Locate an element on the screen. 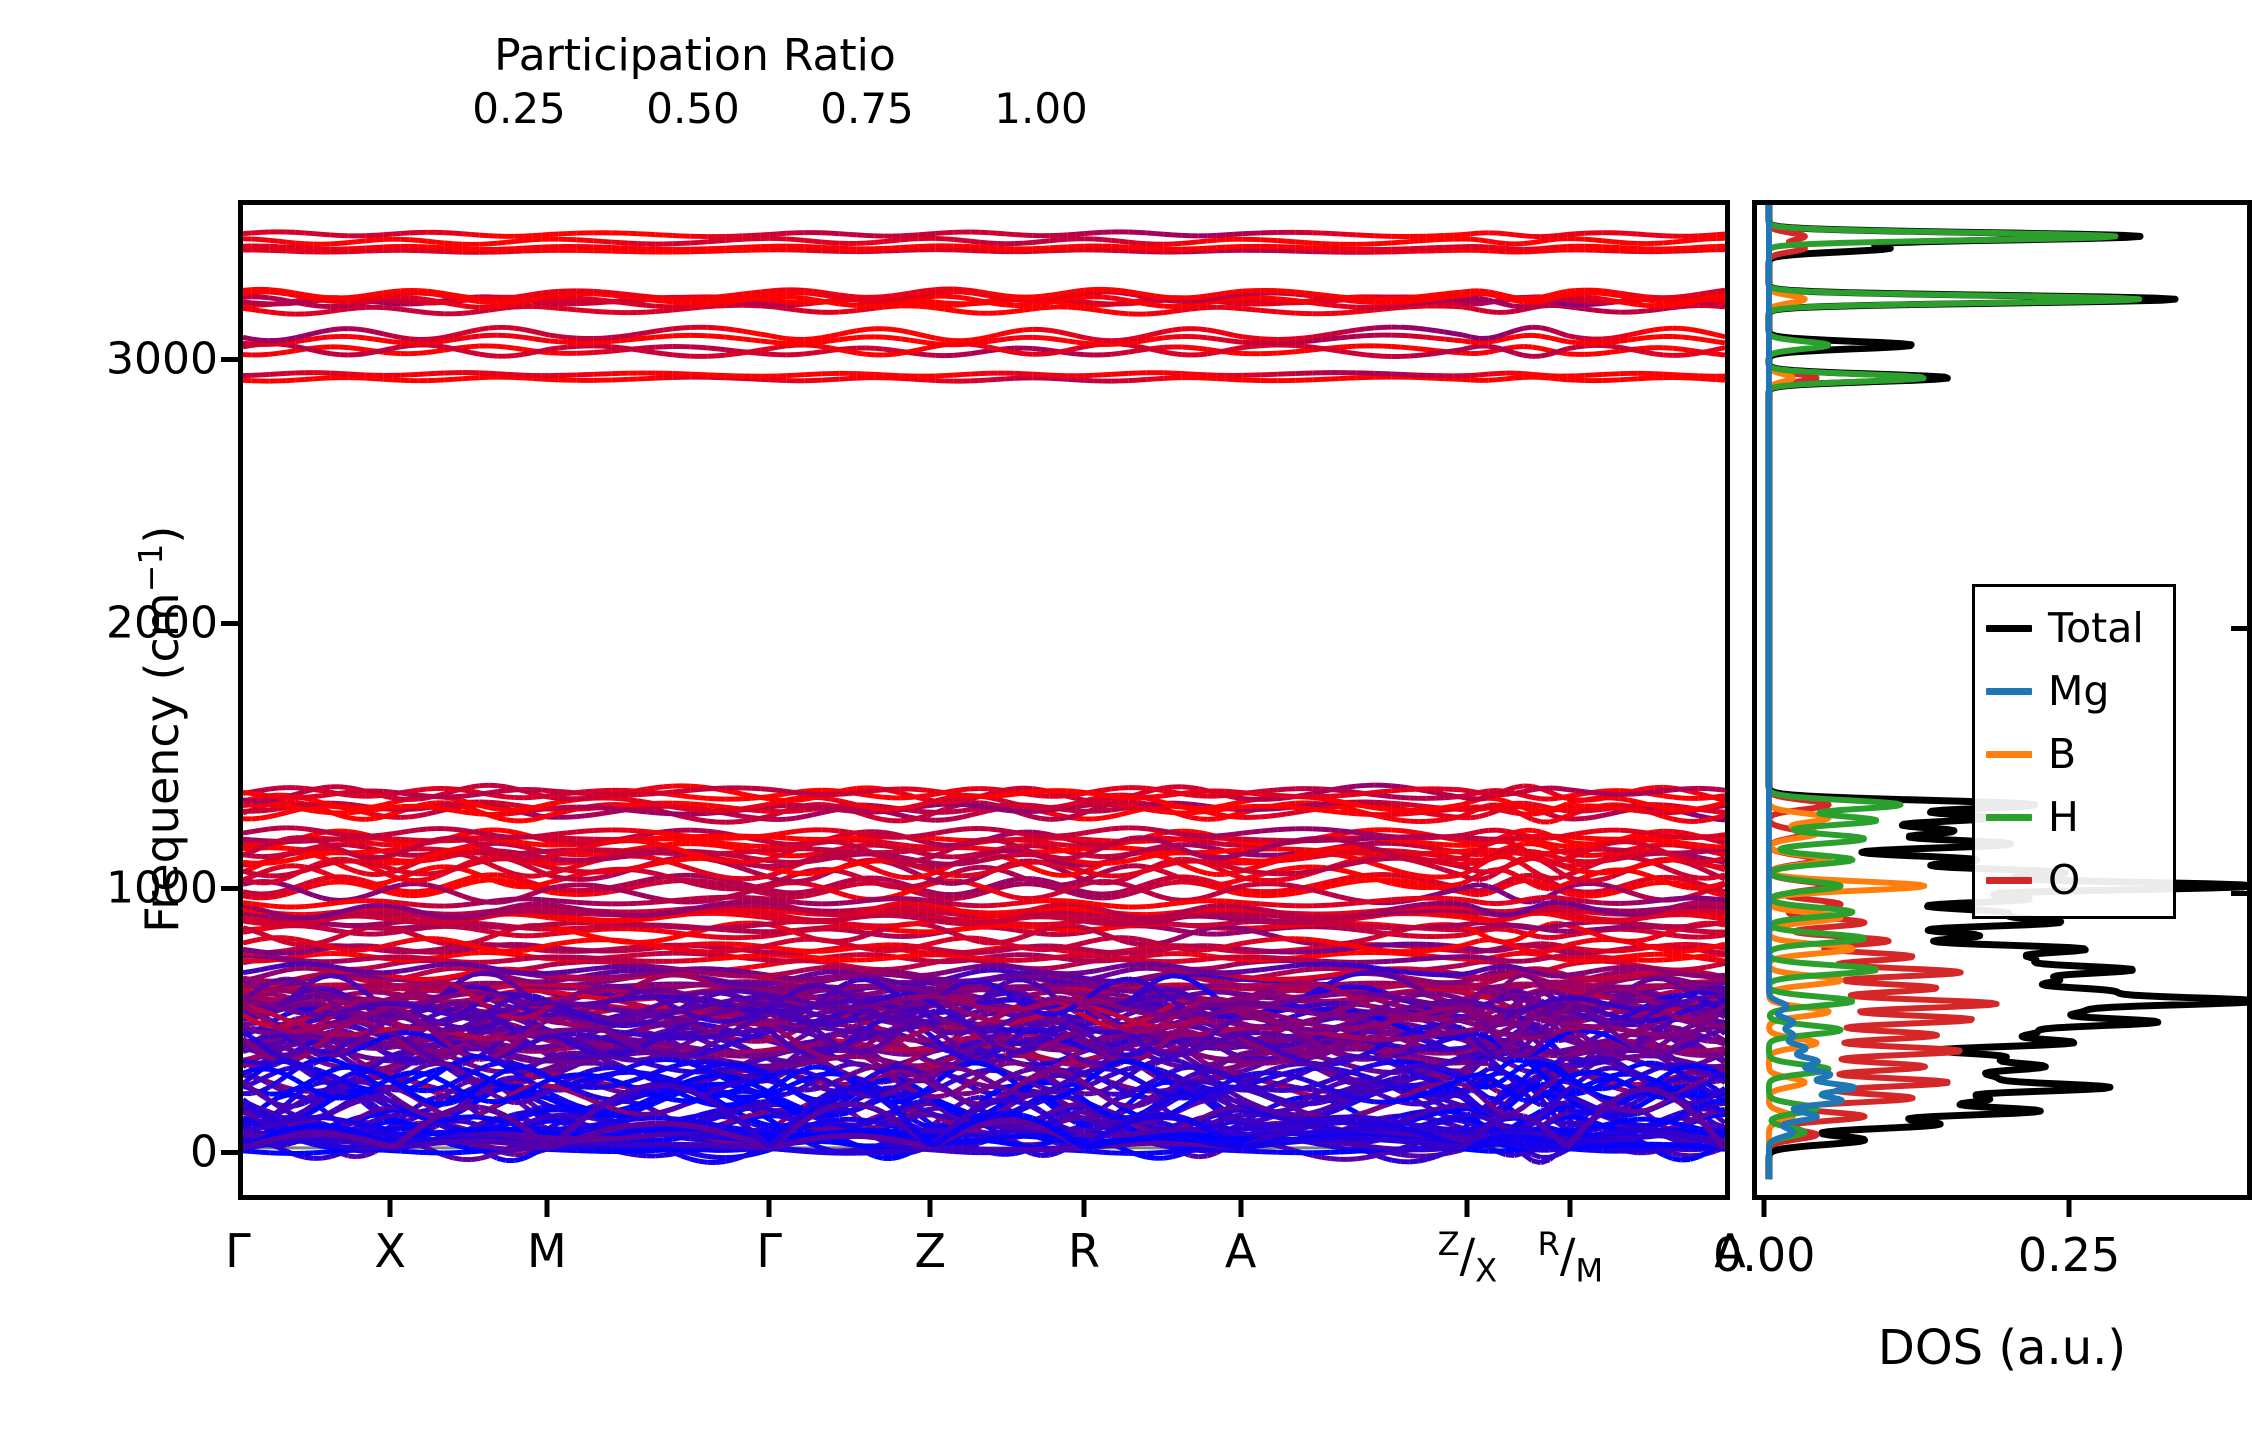 This screenshot has height=1455, width=2259. legend-item: B is located at coordinates (2074, 754).